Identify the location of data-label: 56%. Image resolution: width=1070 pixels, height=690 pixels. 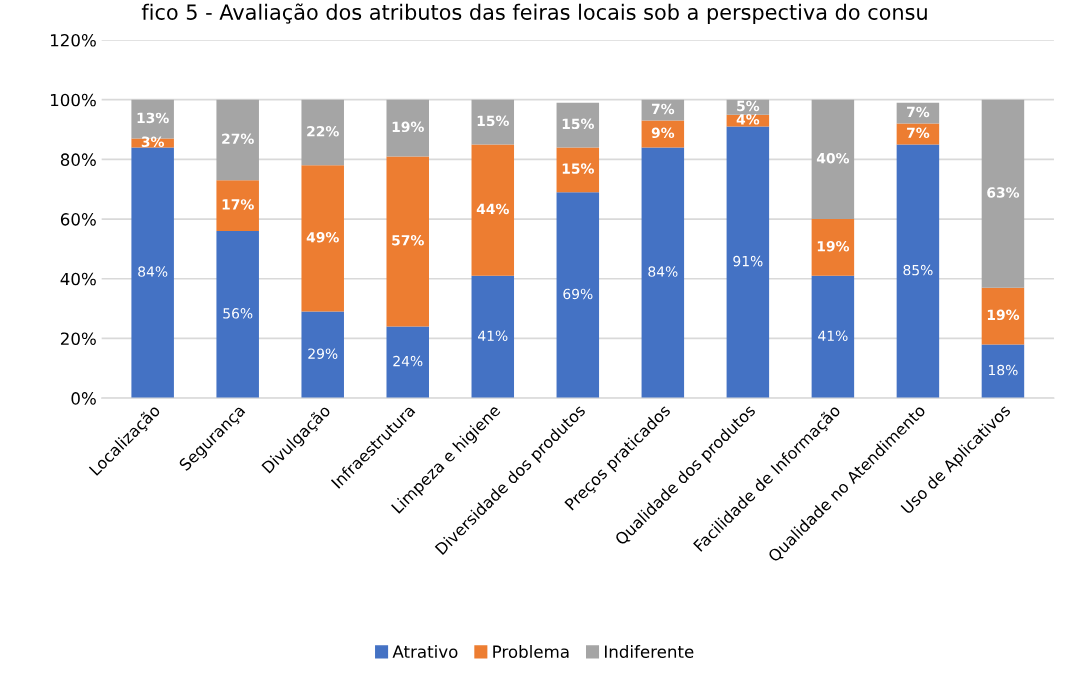
(238, 313).